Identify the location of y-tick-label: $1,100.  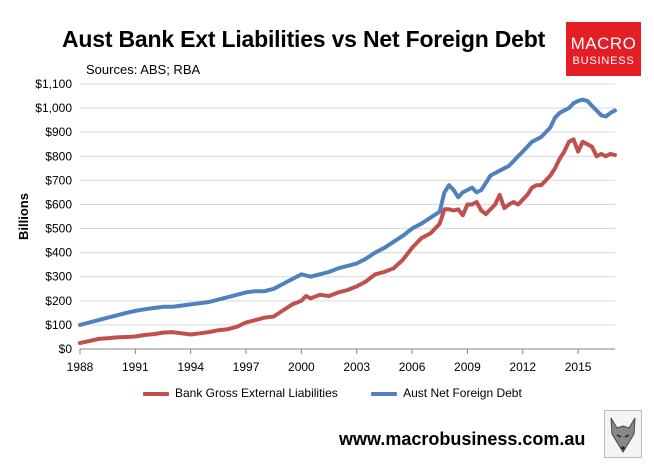
(53, 84).